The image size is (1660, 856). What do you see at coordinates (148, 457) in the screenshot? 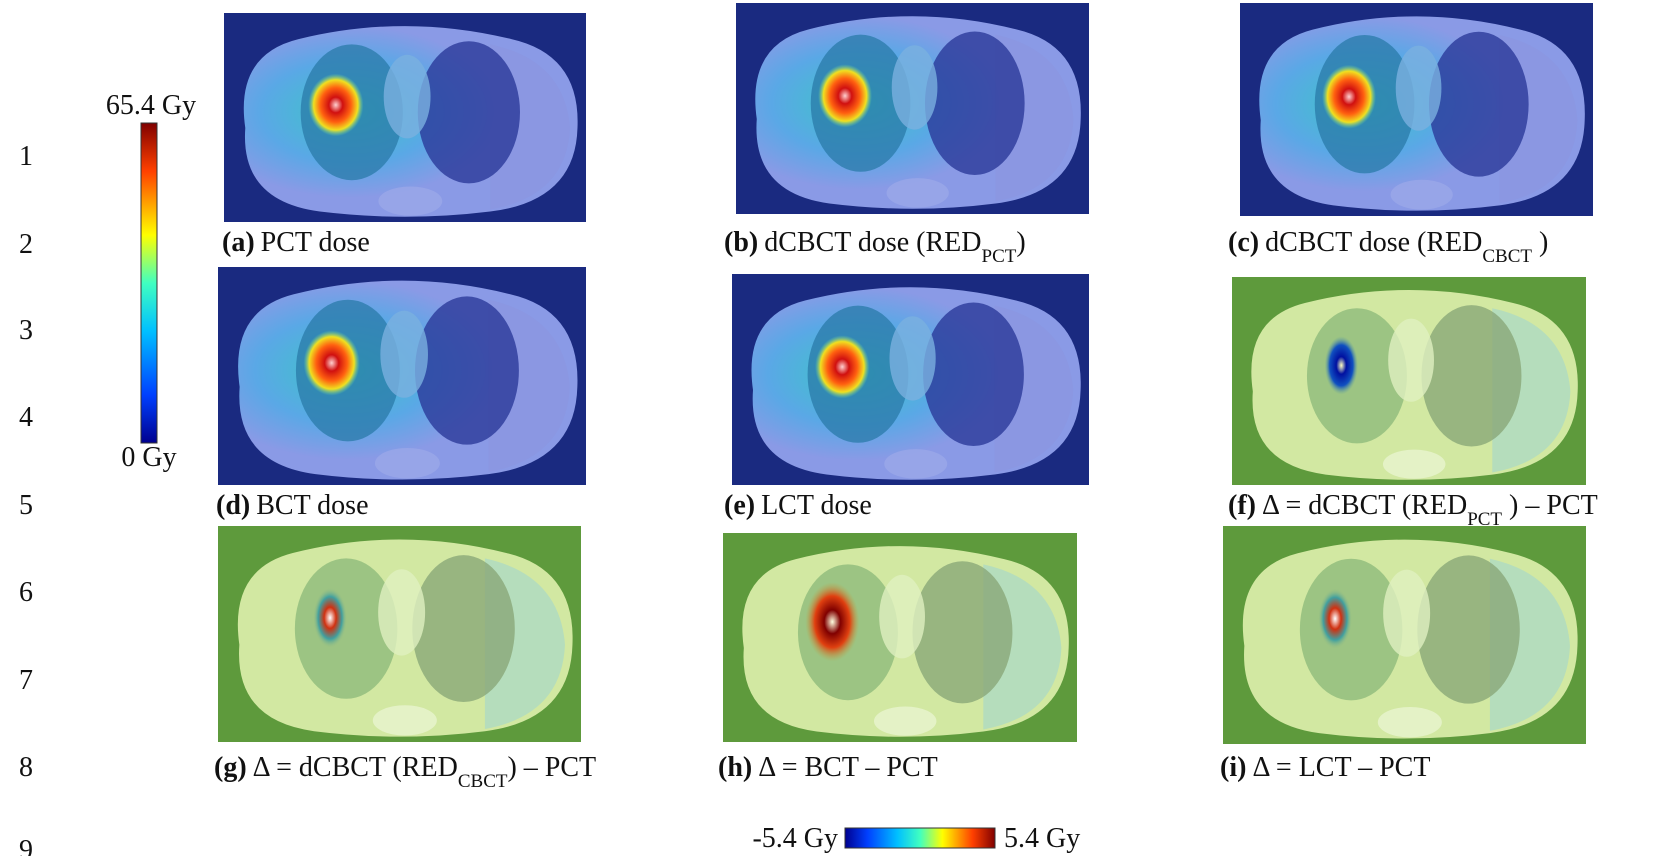
I see `colorbar-min: 0 Gy` at bounding box center [148, 457].